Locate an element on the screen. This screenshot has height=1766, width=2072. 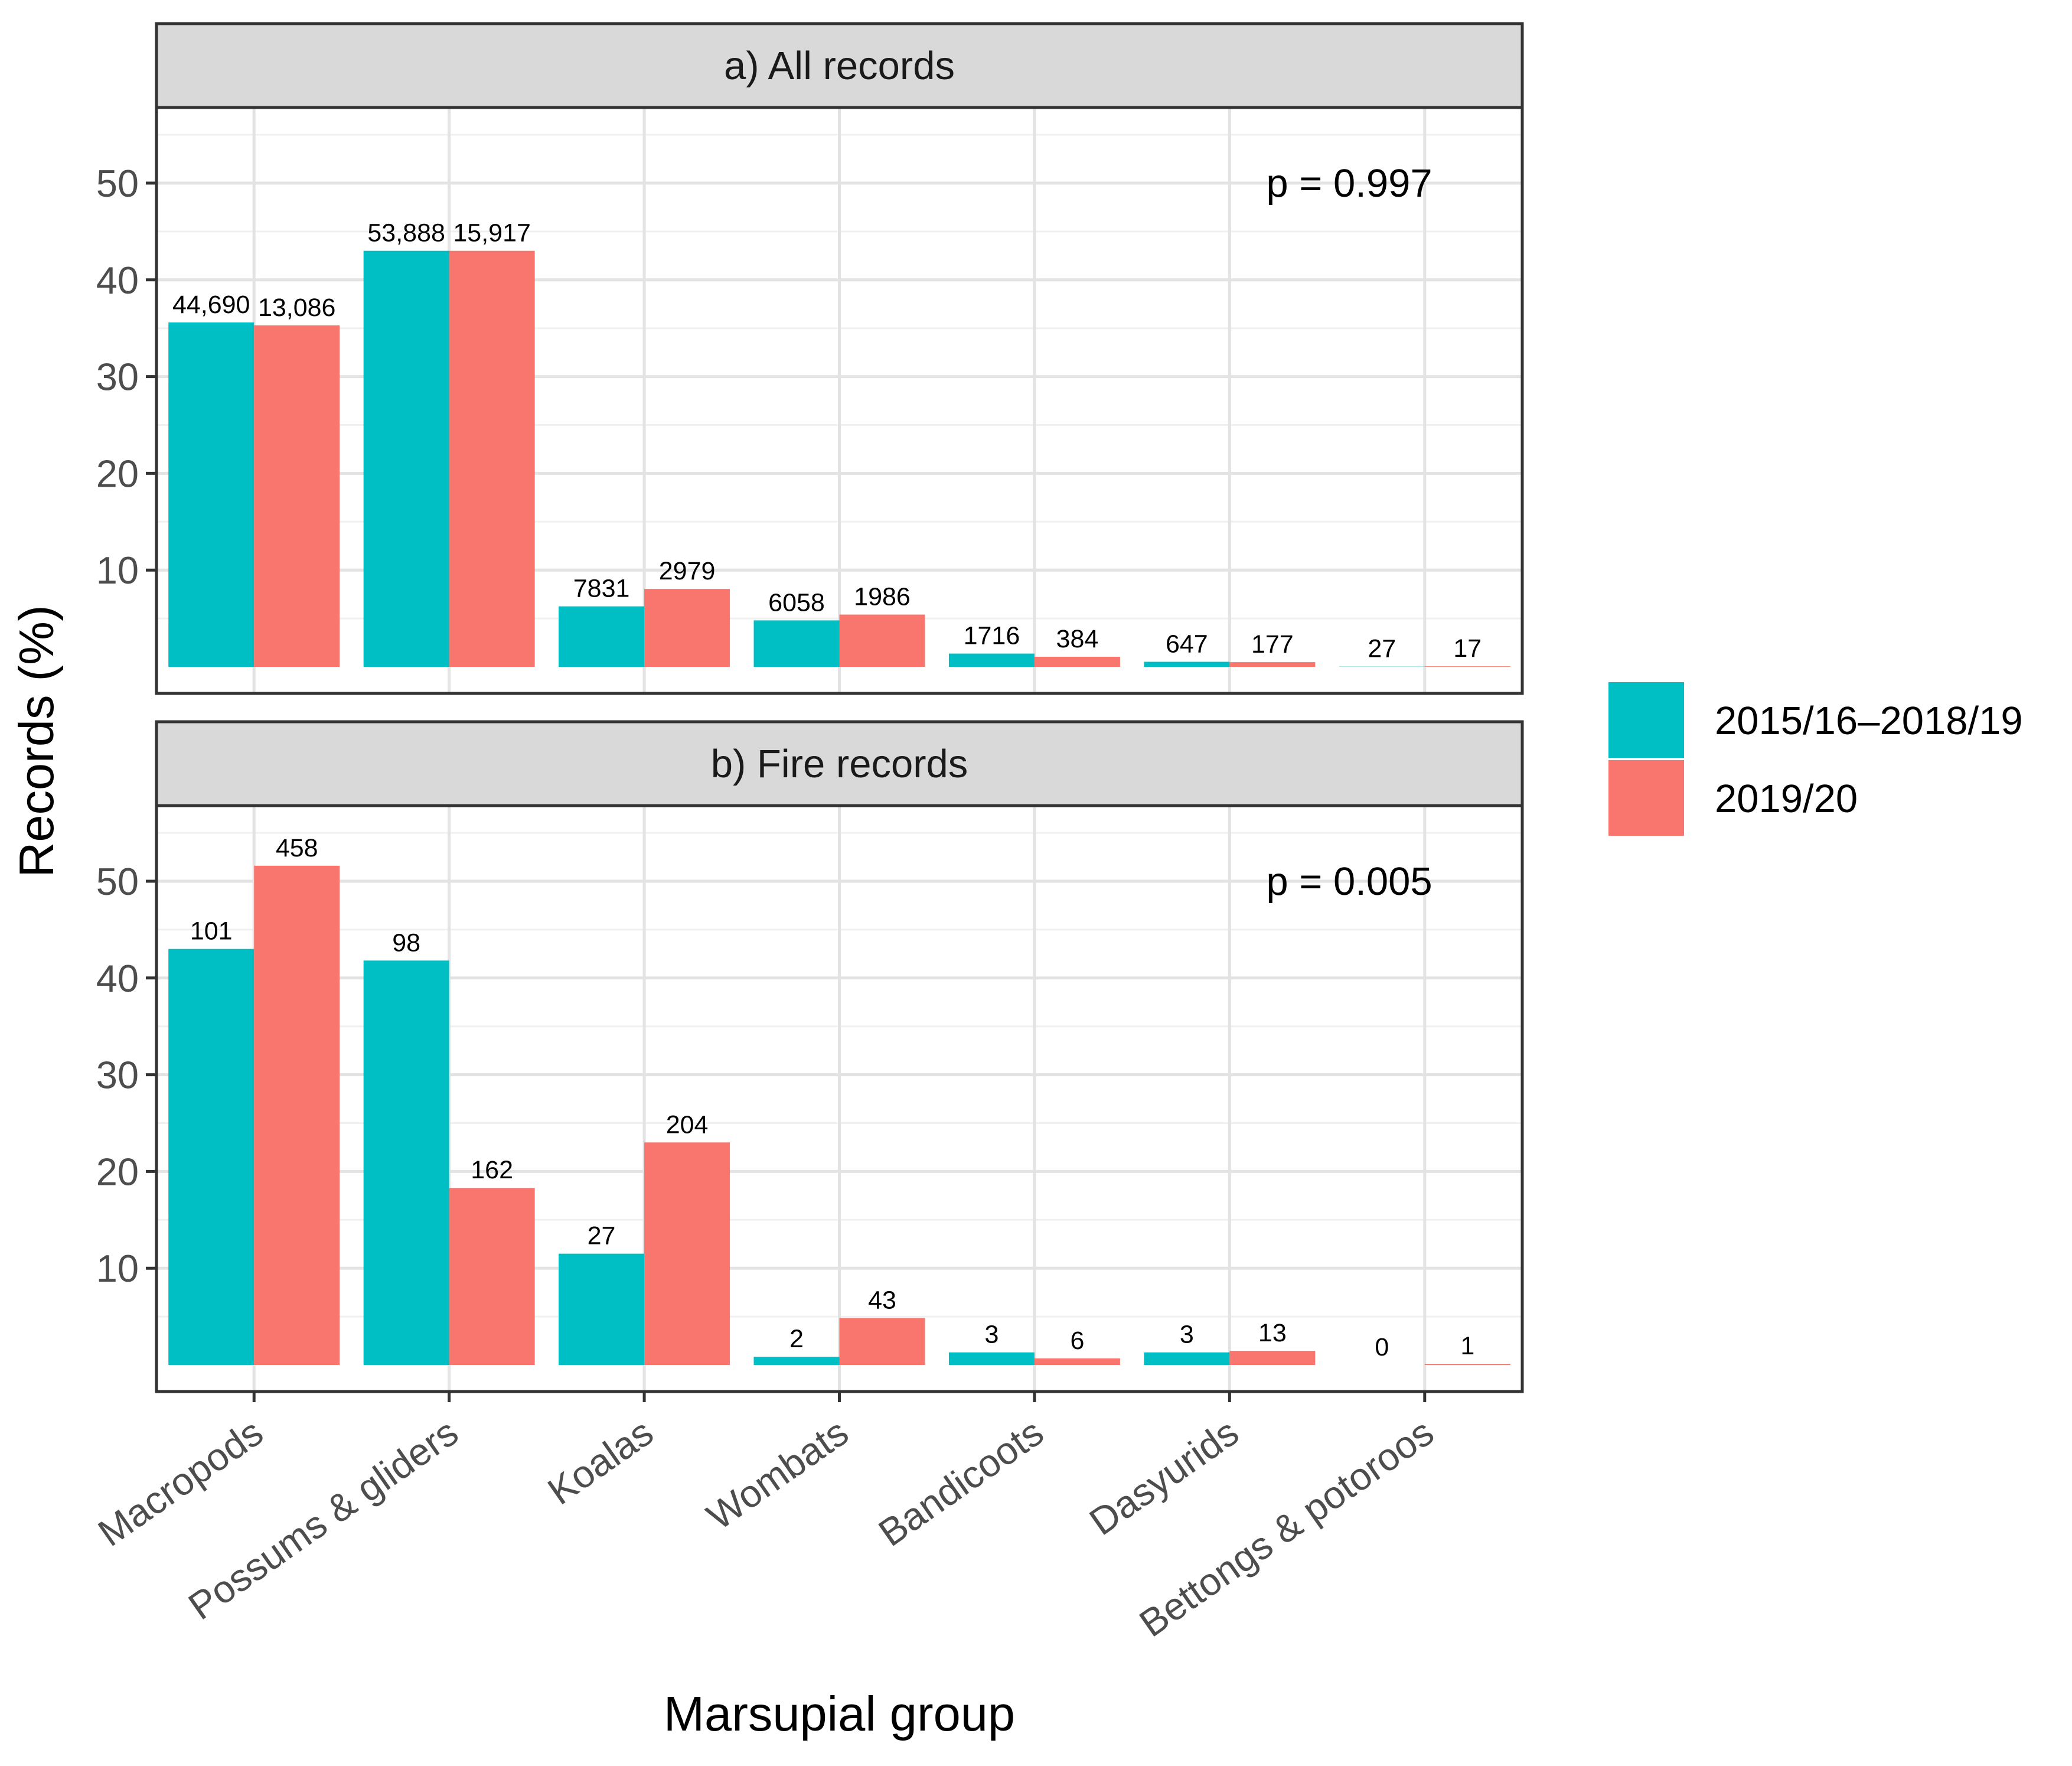
bar-value-label: 0 is located at coordinates (1382, 1347).